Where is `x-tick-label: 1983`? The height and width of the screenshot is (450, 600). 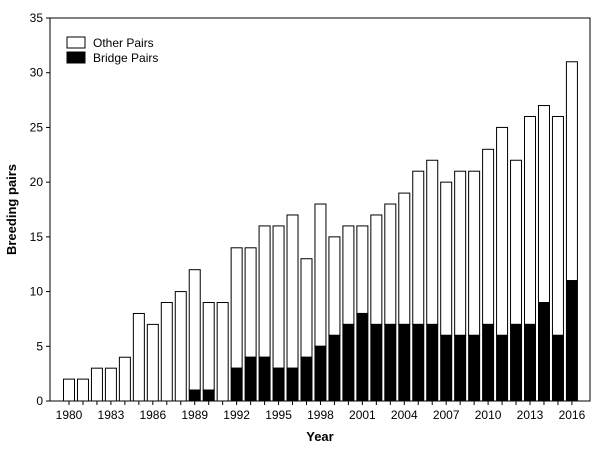
x-tick-label: 1983 is located at coordinates (111, 415).